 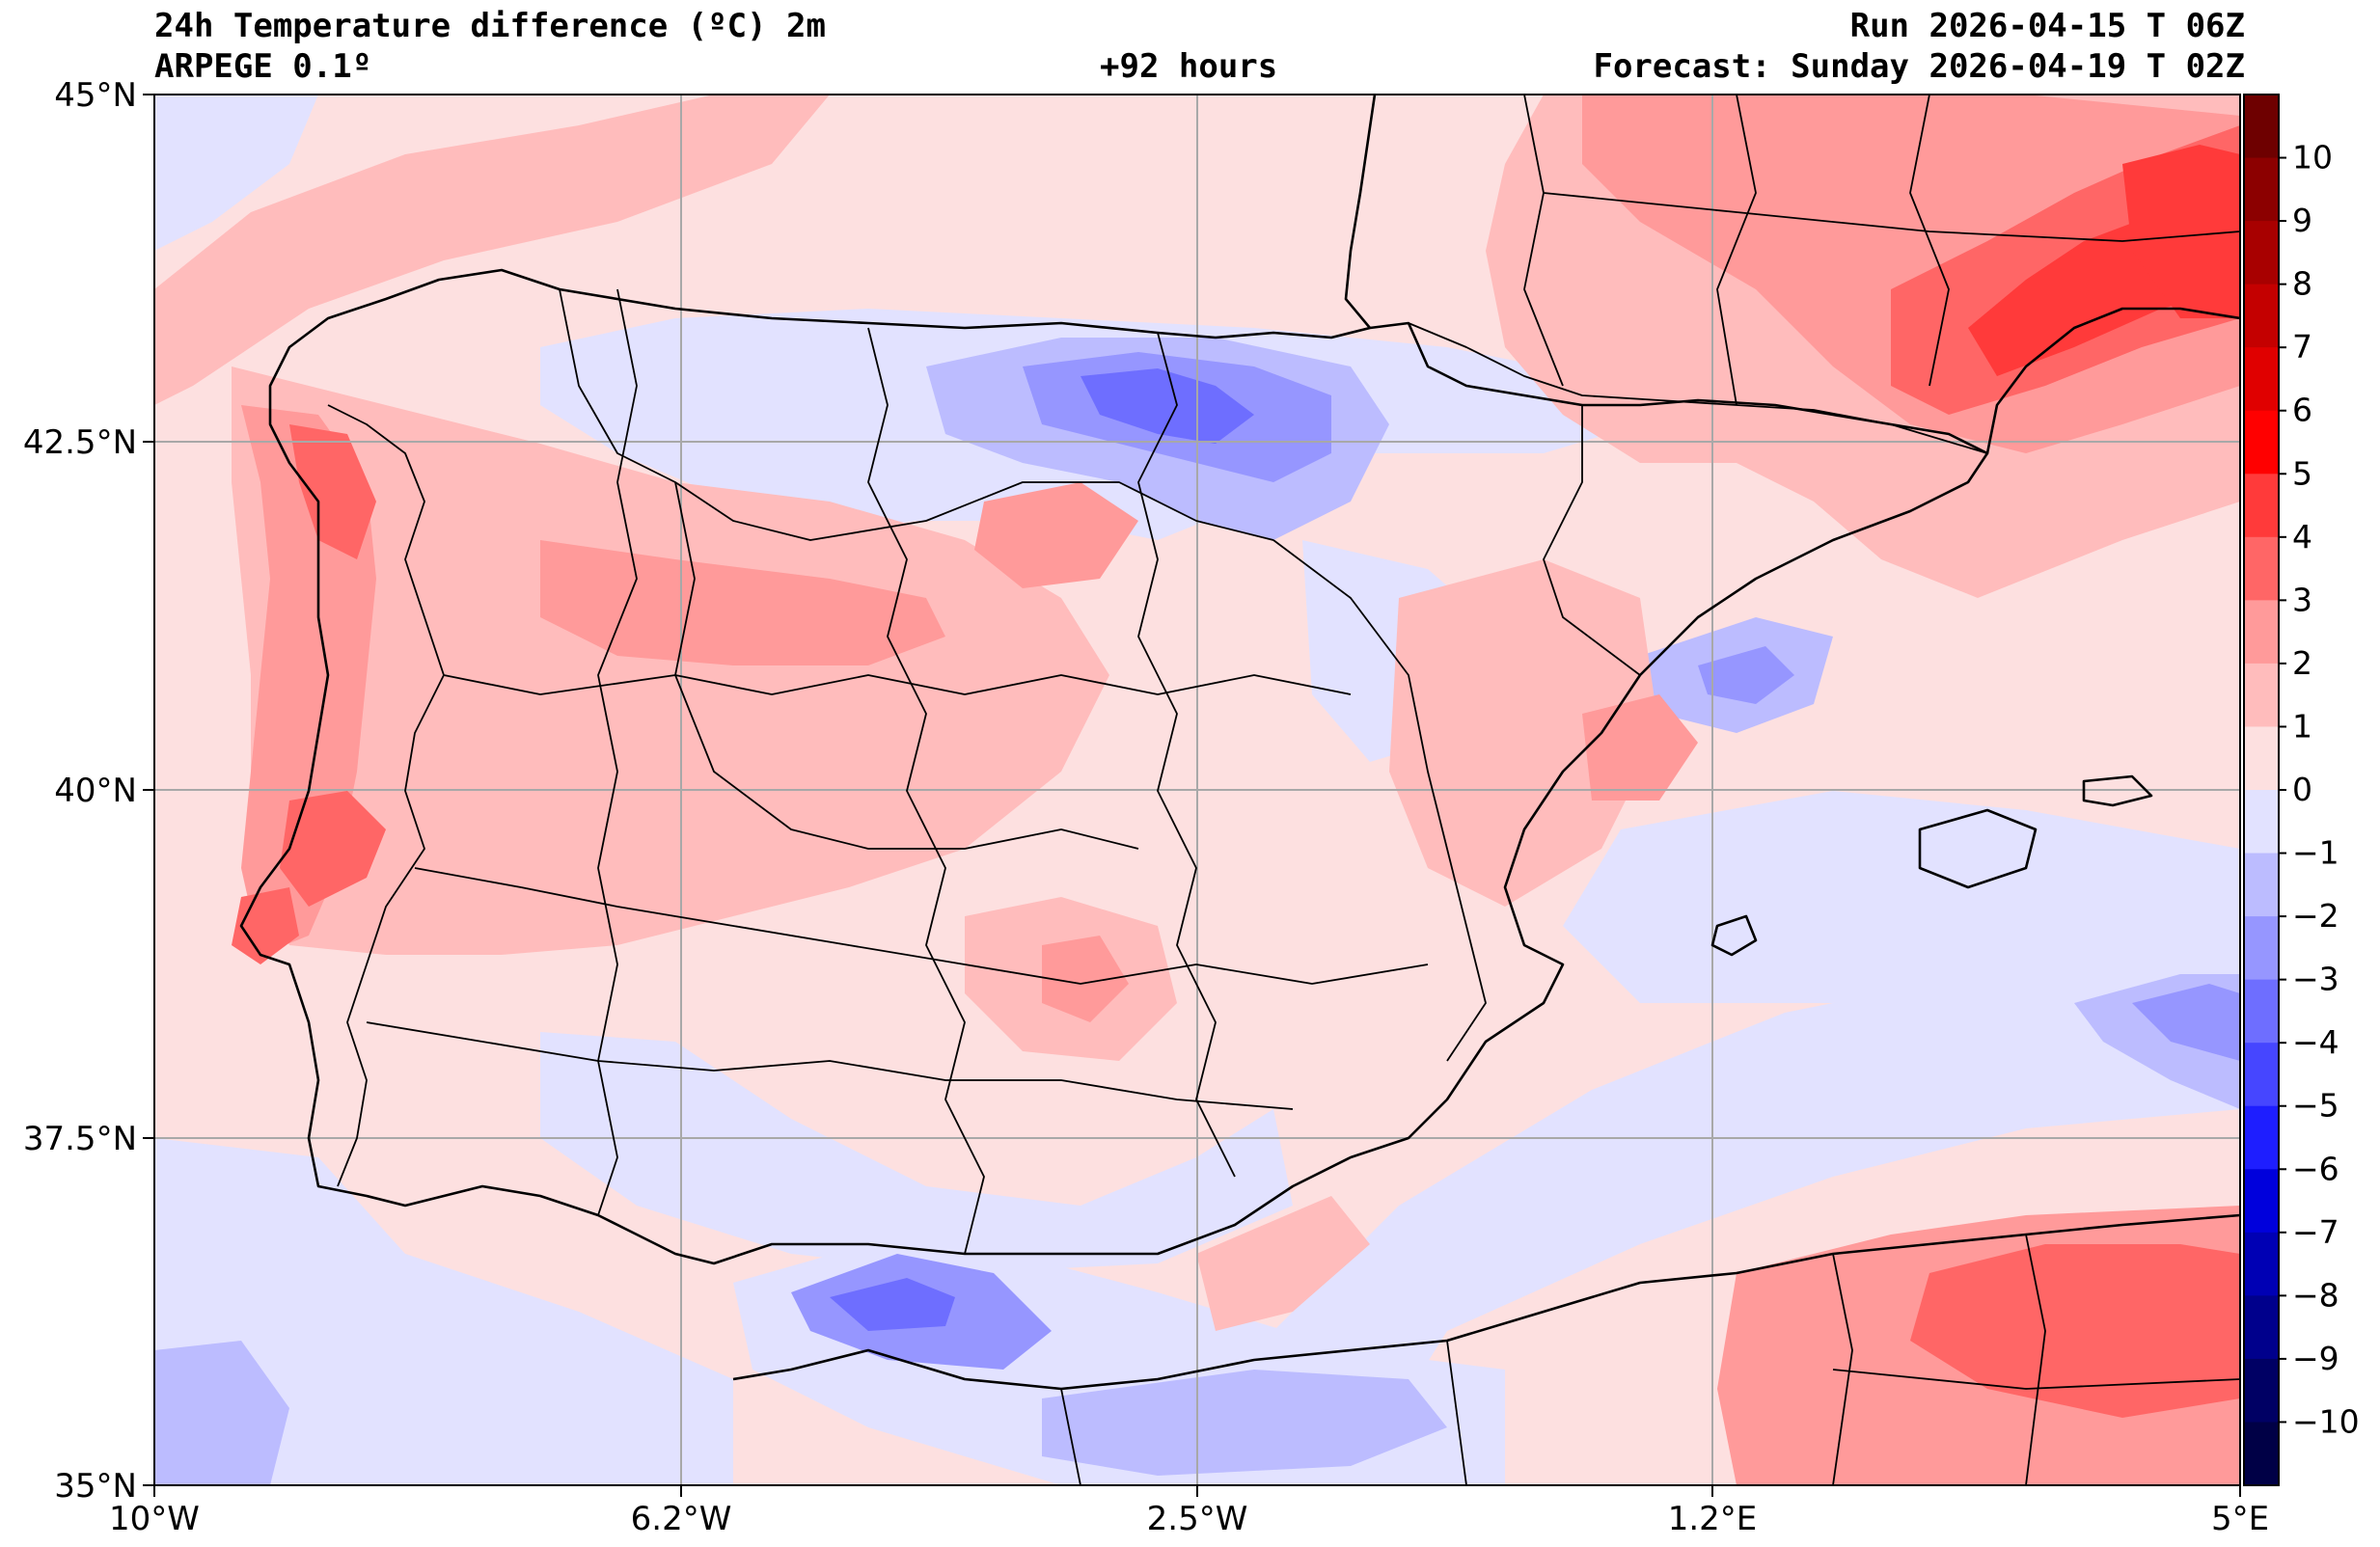 I want to click on north-africa-cool, so click(x=1245, y=1423).